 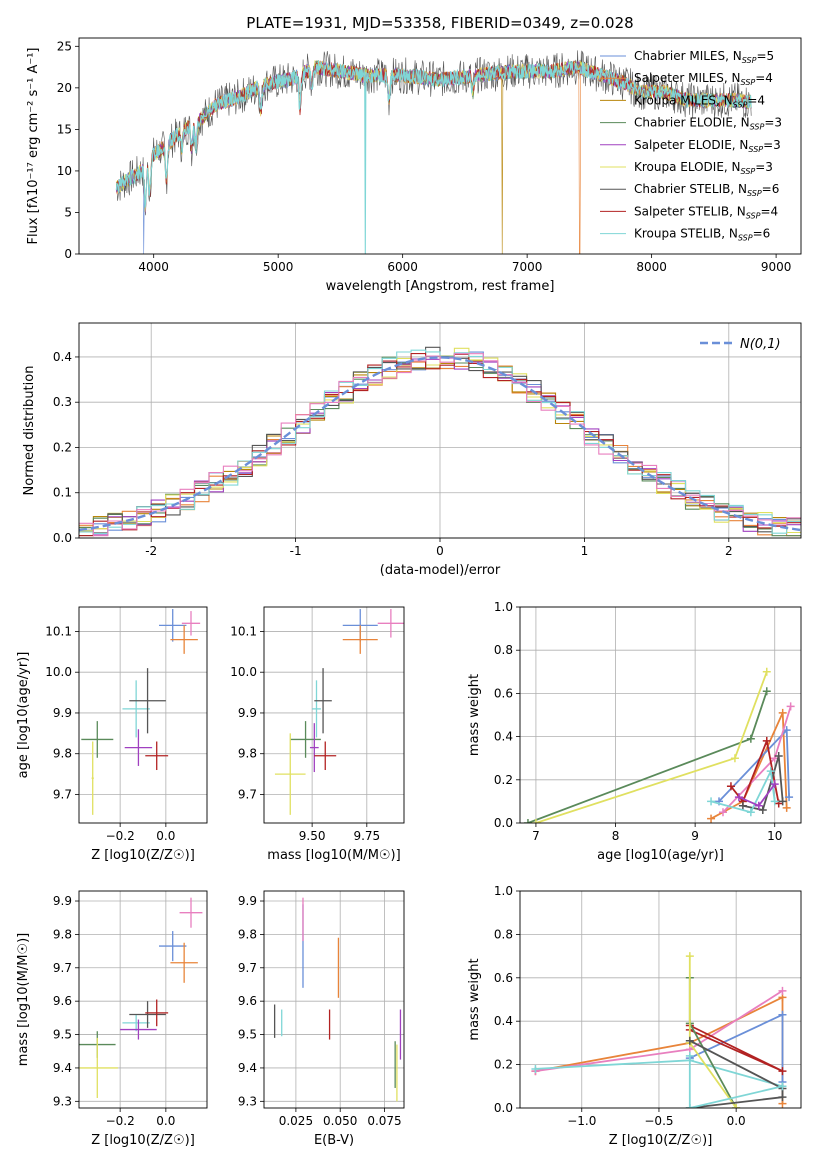 I want to click on x-tick-label: −1.0, so click(x=581, y=1121).